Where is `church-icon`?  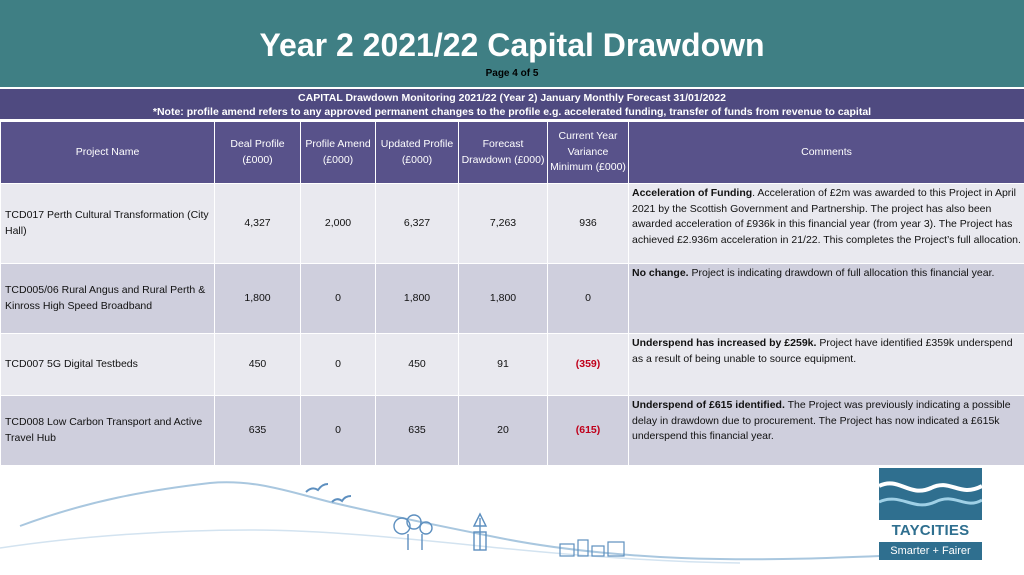
church-icon is located at coordinates (480, 531).